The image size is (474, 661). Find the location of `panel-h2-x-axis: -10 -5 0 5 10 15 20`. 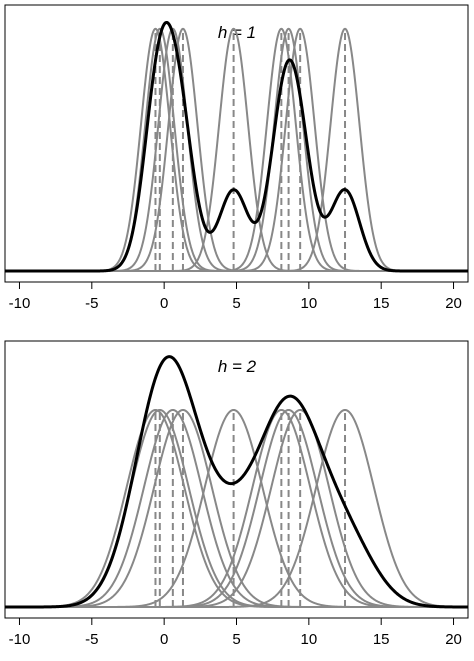

panel-h2-x-axis: -10 -5 0 5 10 15 20 is located at coordinates (235, 633).